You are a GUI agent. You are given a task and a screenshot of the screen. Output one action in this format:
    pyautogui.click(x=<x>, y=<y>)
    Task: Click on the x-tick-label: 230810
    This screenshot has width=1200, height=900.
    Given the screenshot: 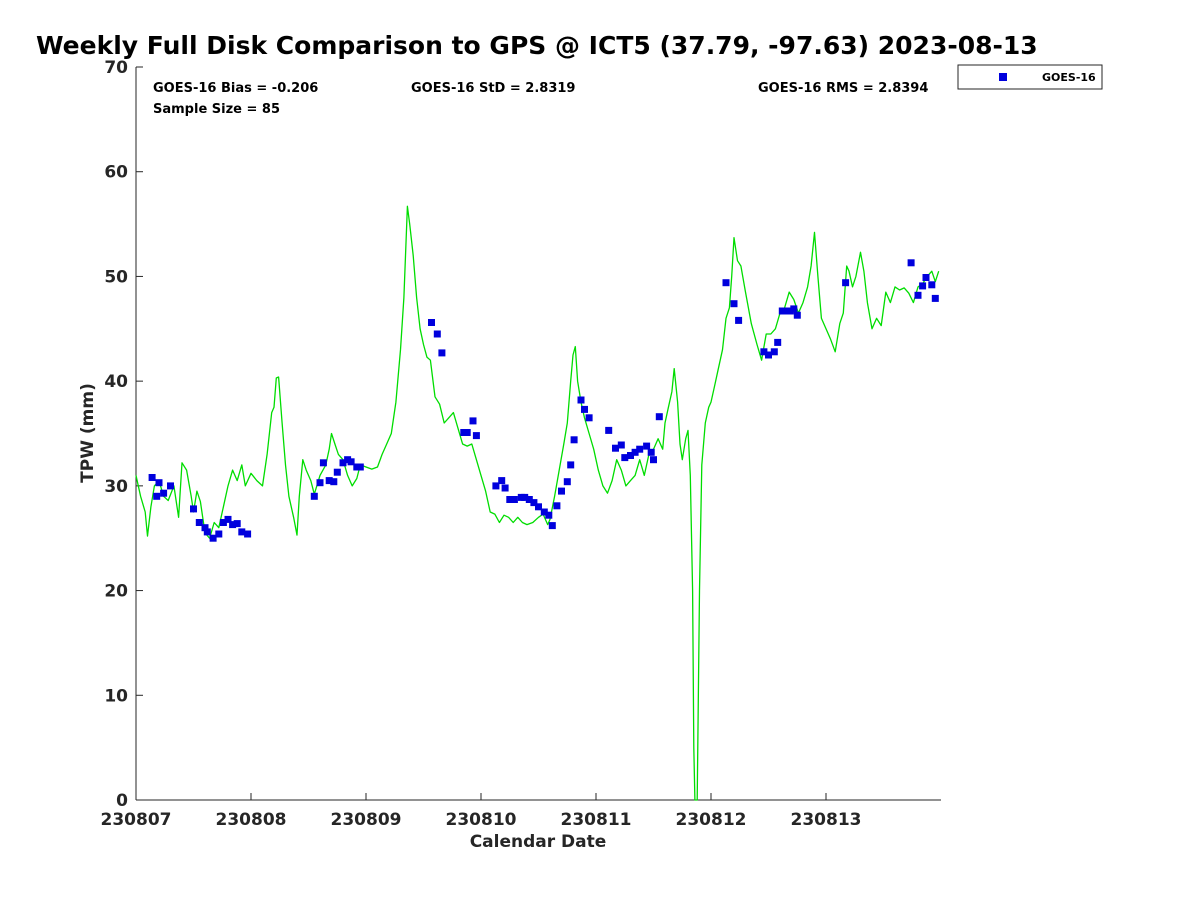 What is the action you would take?
    pyautogui.click(x=481, y=820)
    